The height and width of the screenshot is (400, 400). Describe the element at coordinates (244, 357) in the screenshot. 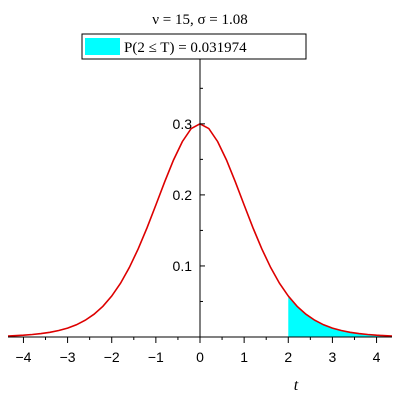

I see `x-tick-label: 1` at that location.